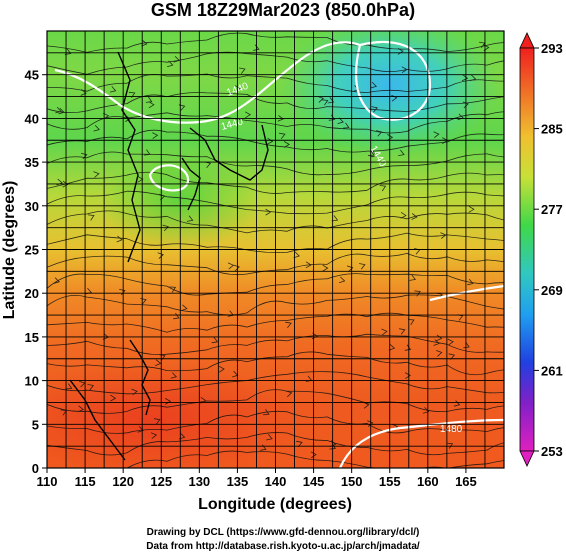 This screenshot has height=554, width=566. What do you see at coordinates (238, 481) in the screenshot?
I see `x-tick-label: 135` at bounding box center [238, 481].